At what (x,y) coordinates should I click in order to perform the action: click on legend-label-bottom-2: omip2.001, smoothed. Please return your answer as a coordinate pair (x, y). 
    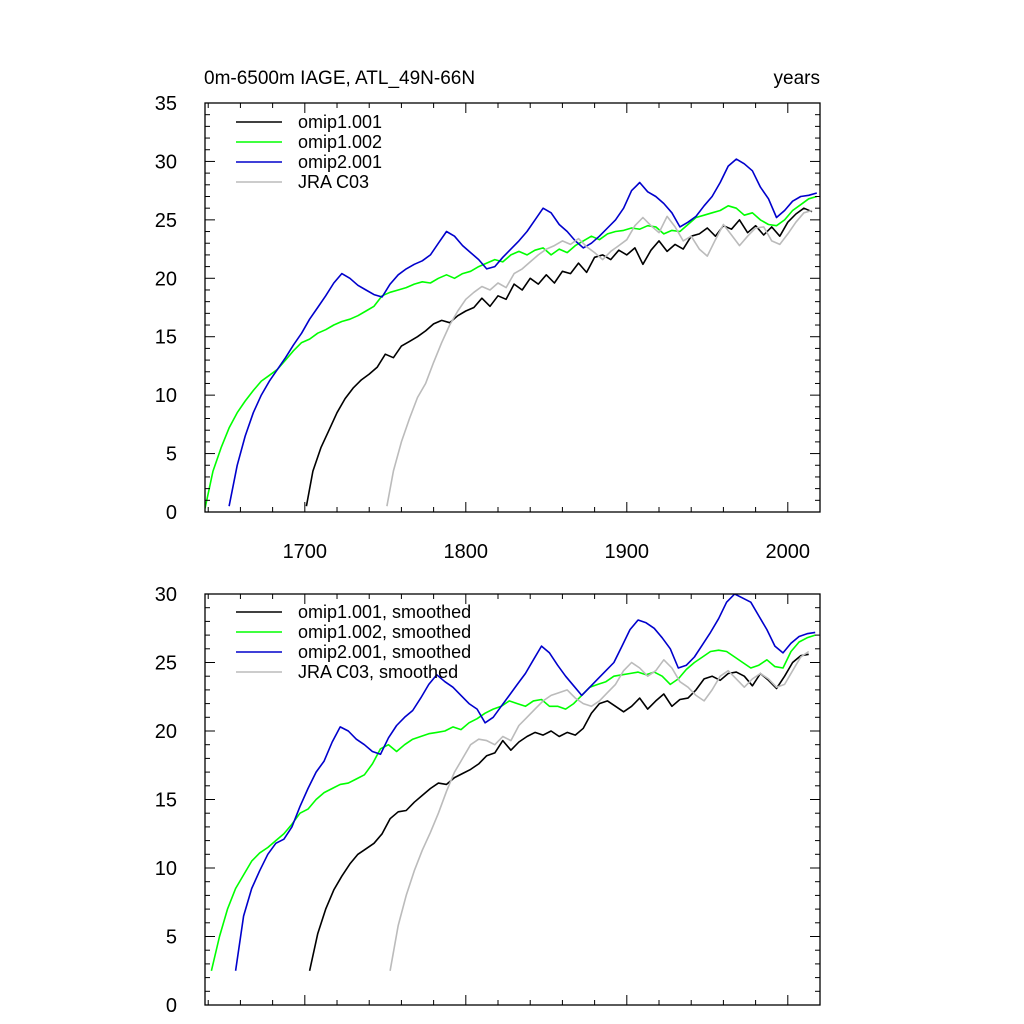
    Looking at the image, I should click on (384, 652).